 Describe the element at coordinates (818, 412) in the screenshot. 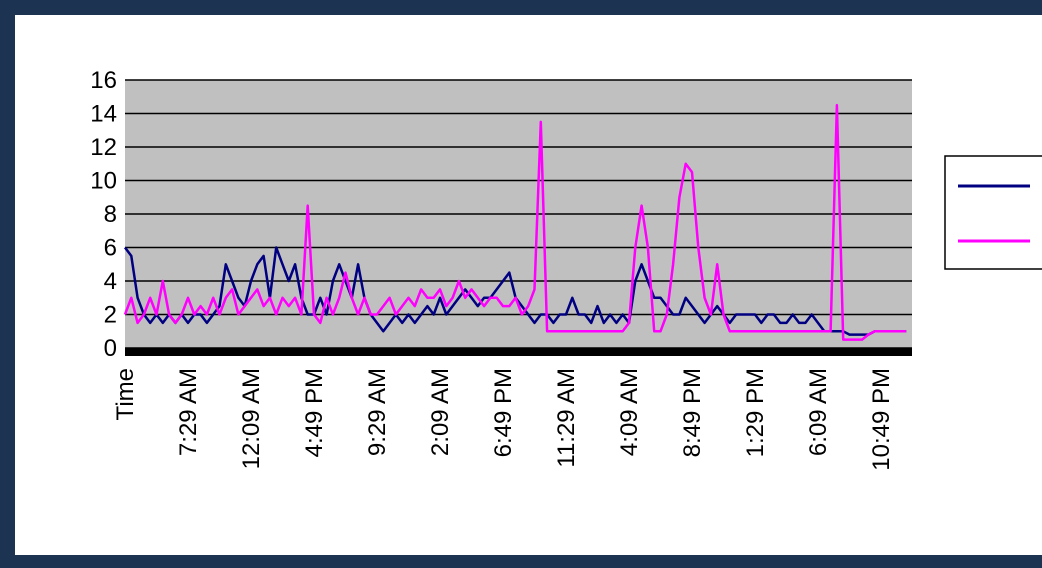

I see `x-tick-label: 6:09 AM` at that location.